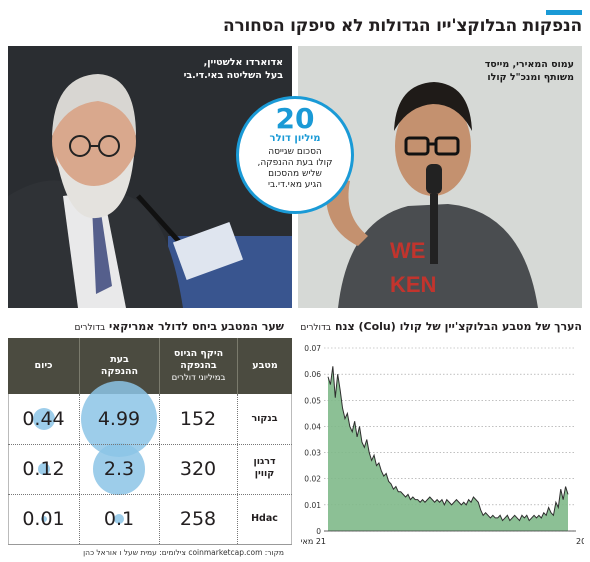  I want to click on cell-coin: דרגון קווין, so click(264, 468).